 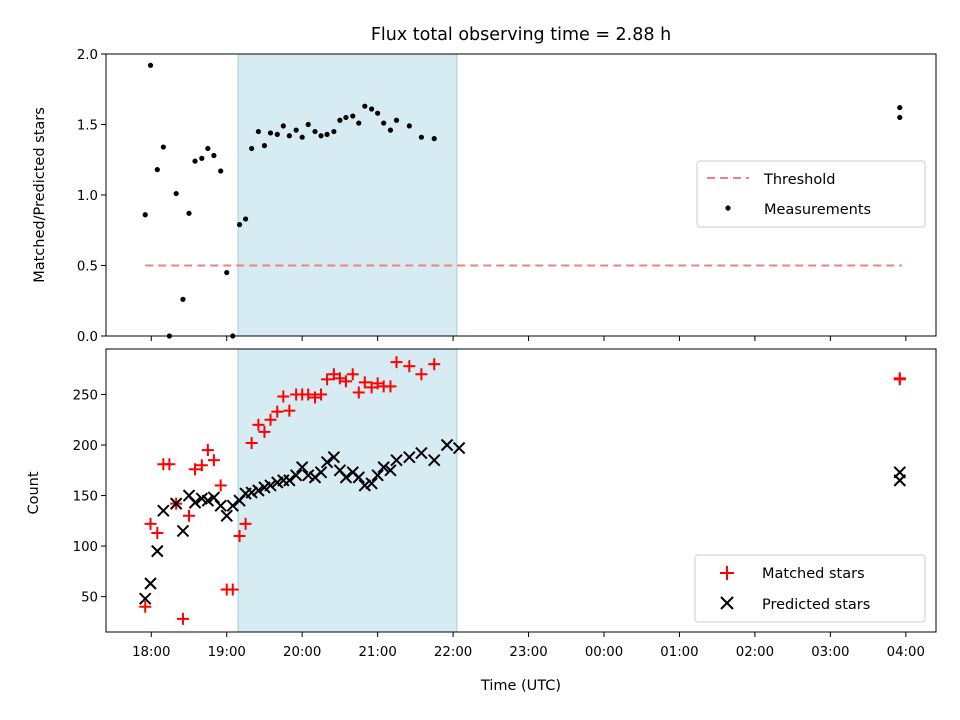 What do you see at coordinates (377, 652) in the screenshot?
I see `x-tick-label: 21:00` at bounding box center [377, 652].